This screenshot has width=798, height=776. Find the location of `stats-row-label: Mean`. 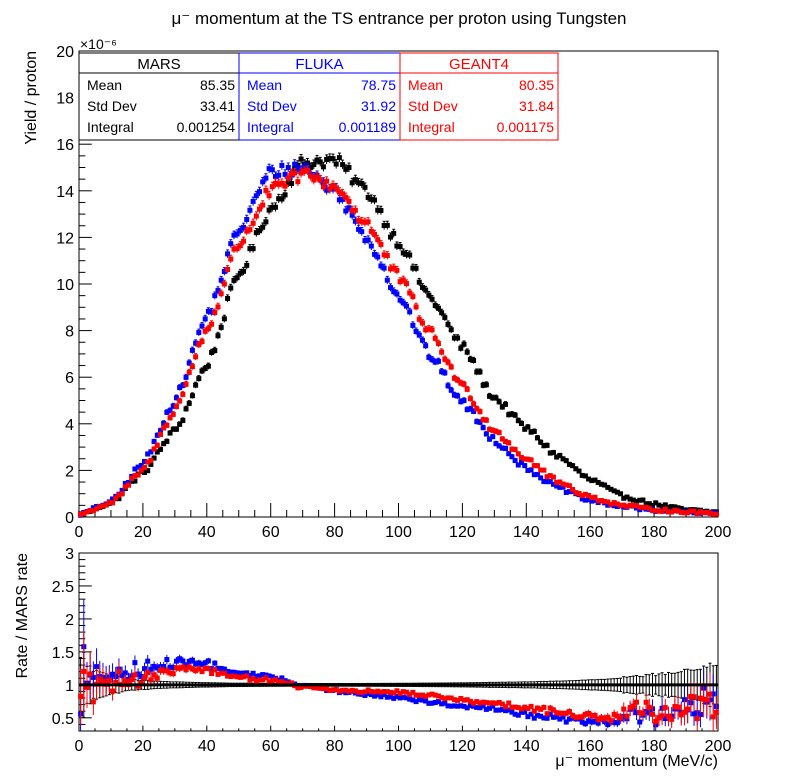

stats-row-label: Mean is located at coordinates (264, 85).